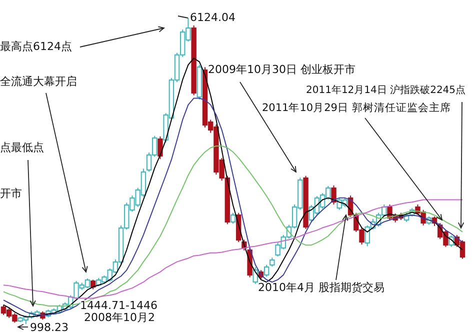 This screenshot has width=476, height=333. Describe the element at coordinates (38, 81) in the screenshot. I see `annotation: 全流通大幕开启` at that location.